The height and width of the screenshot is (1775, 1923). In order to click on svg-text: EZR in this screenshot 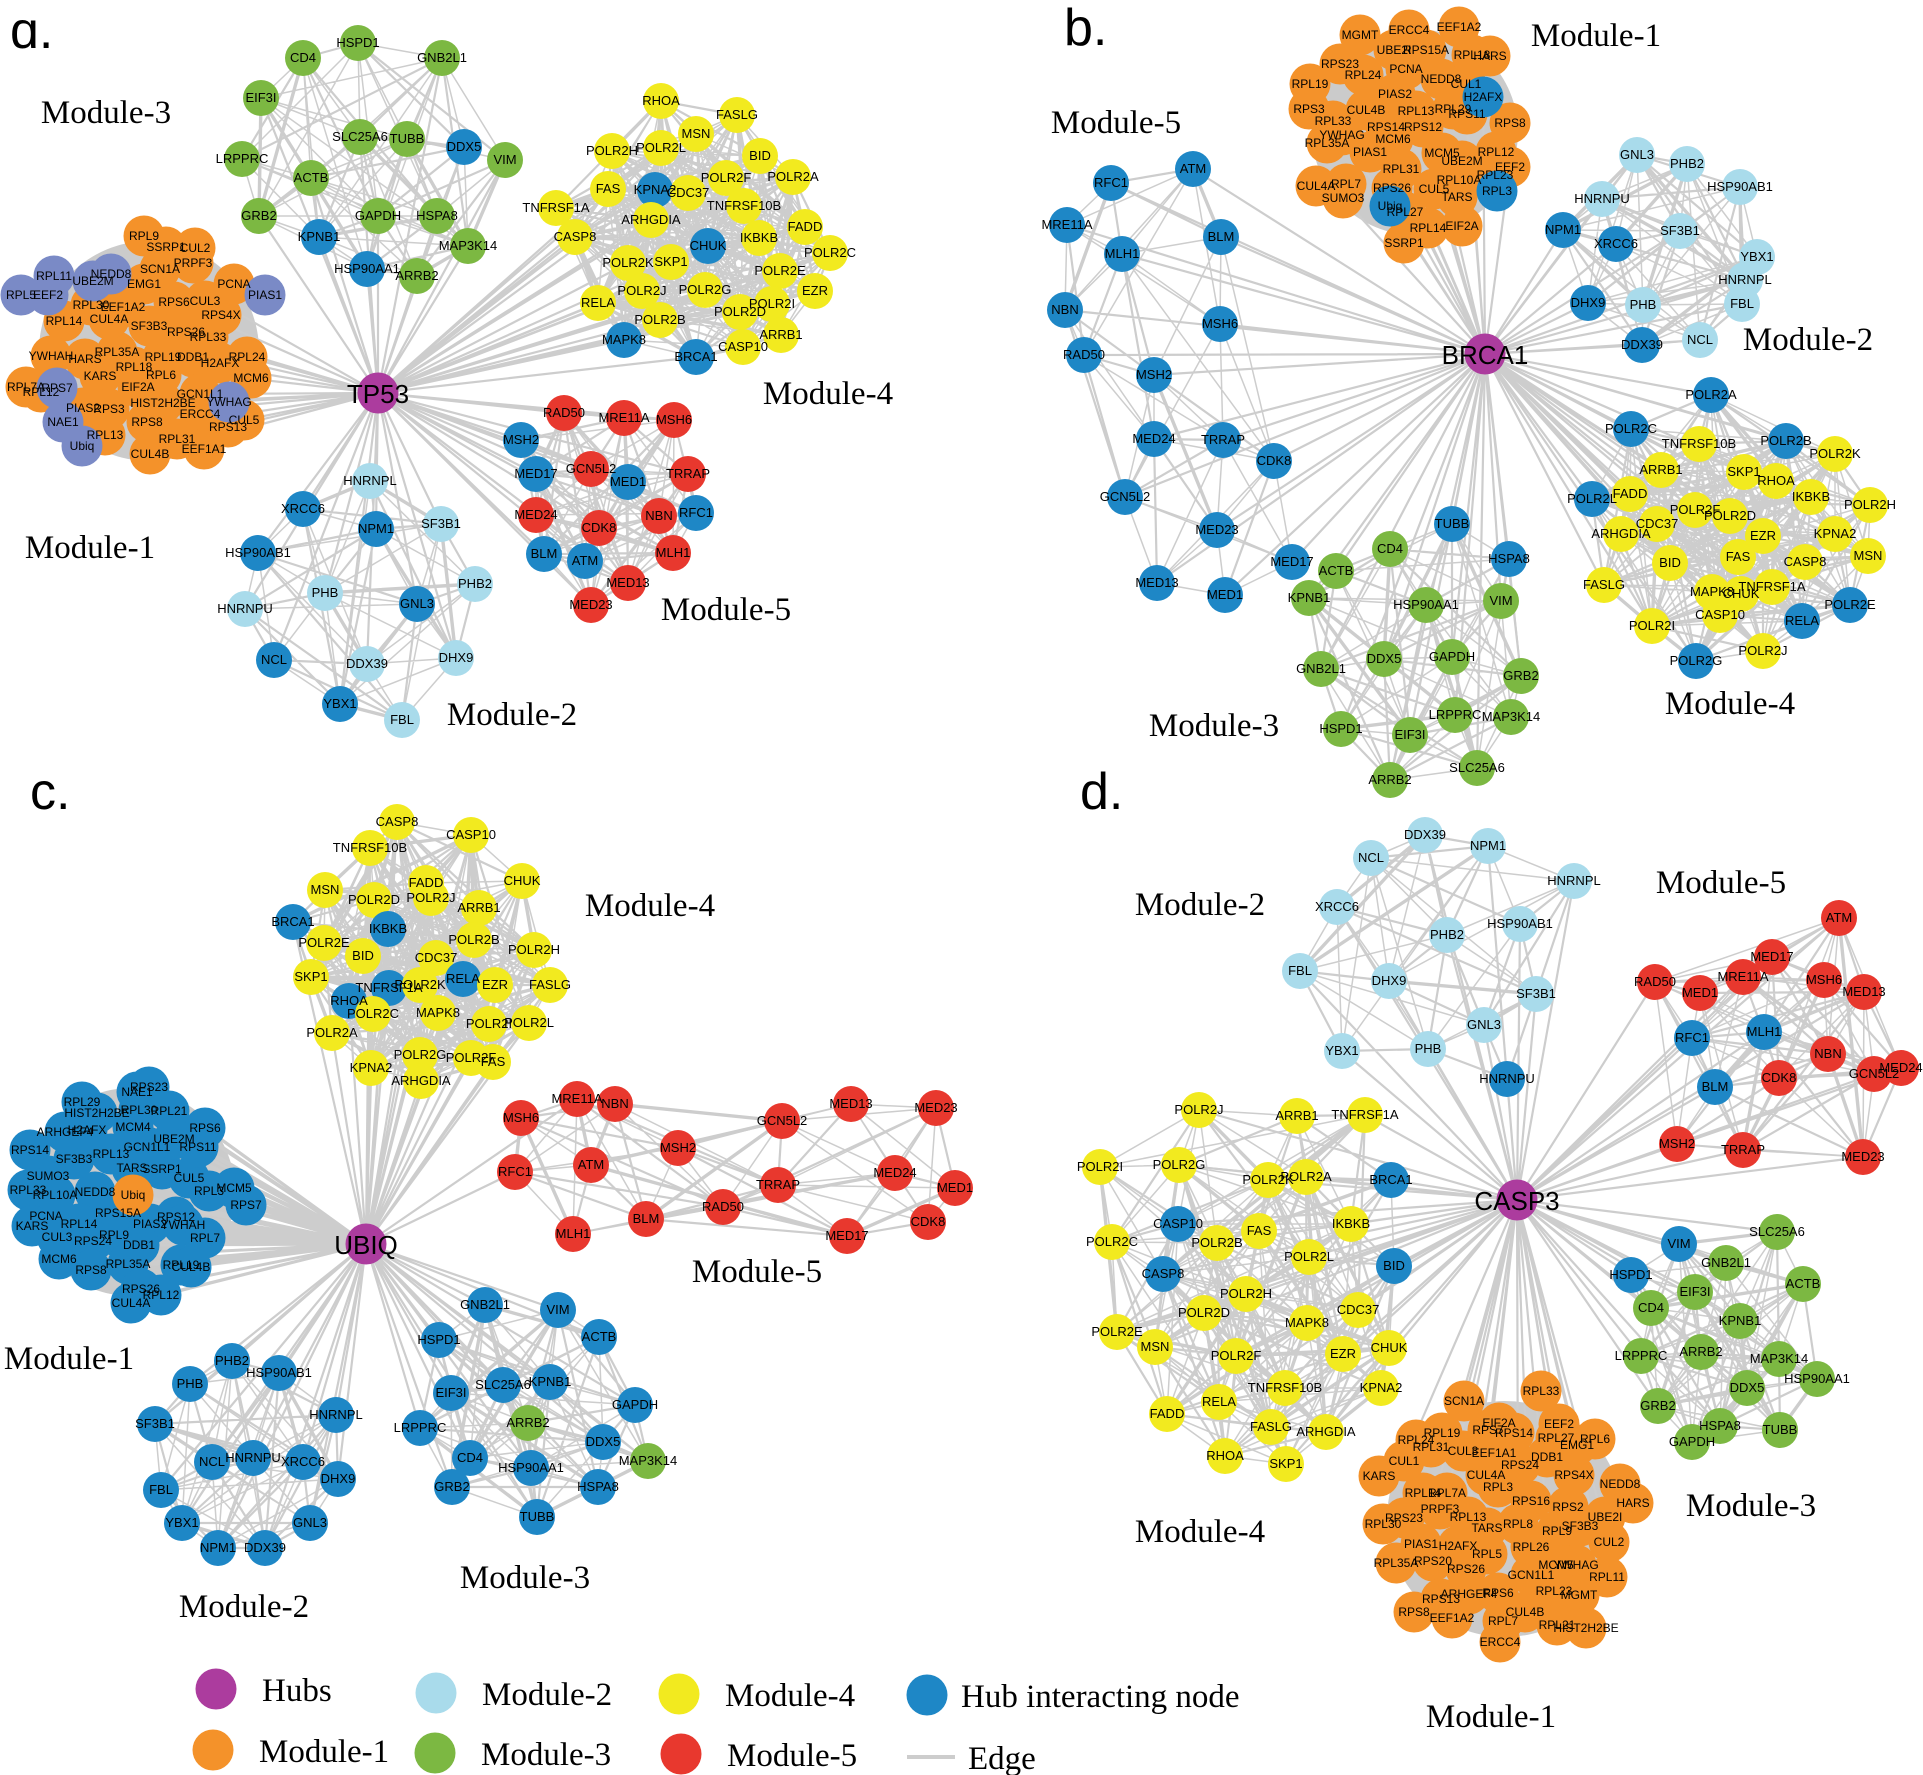, I will do `click(1763, 535)`.